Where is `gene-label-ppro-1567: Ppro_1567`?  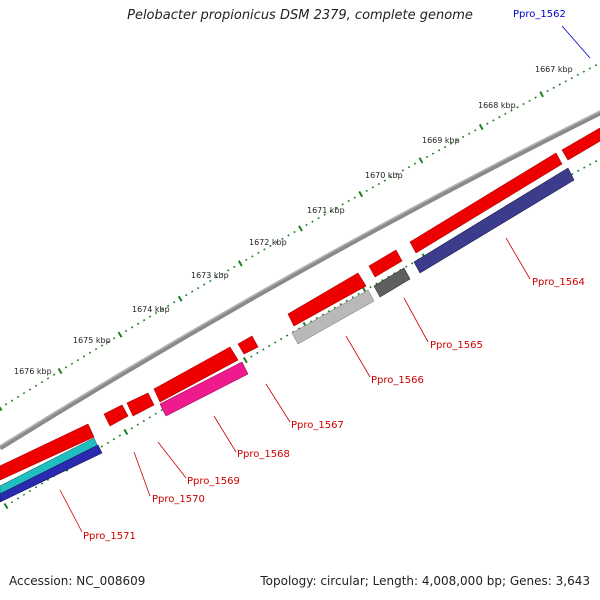
gene-label-ppro-1567: Ppro_1567 is located at coordinates (317, 425).